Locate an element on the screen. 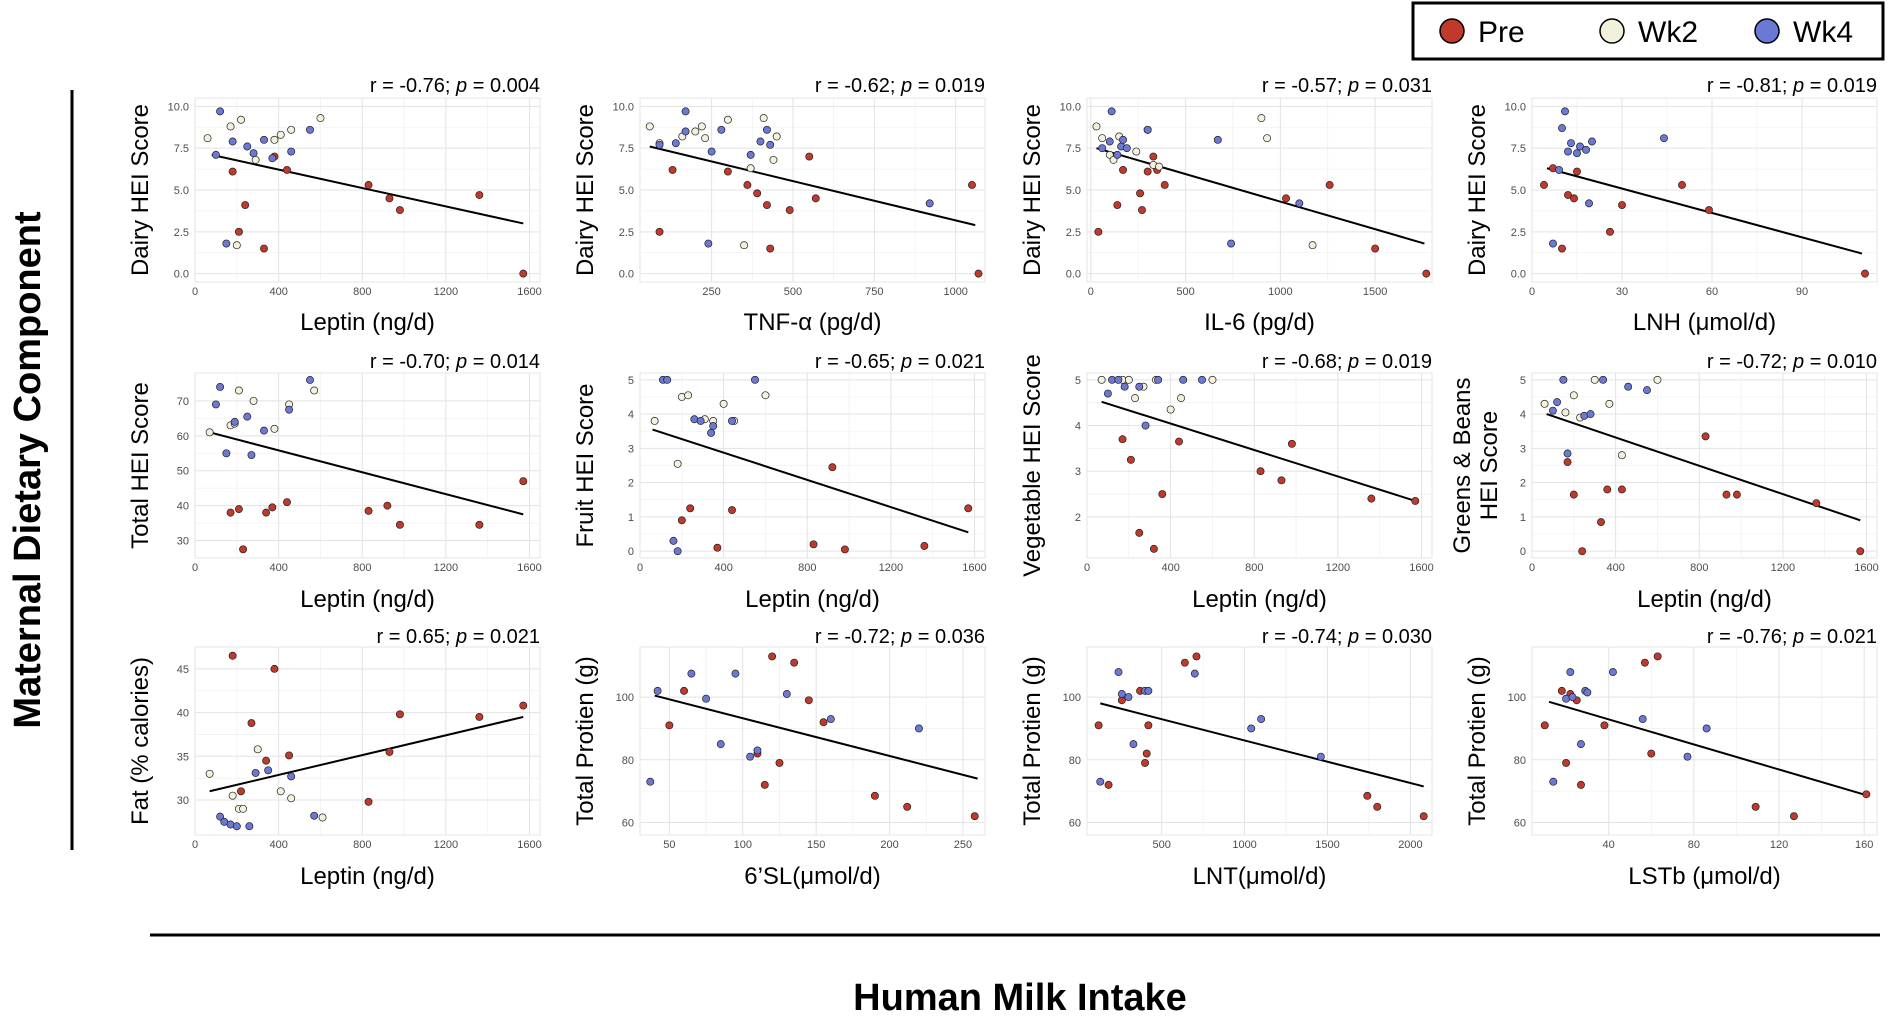 The width and height of the screenshot is (1899, 1025). y-tick-label: 5.0 is located at coordinates (1518, 191).